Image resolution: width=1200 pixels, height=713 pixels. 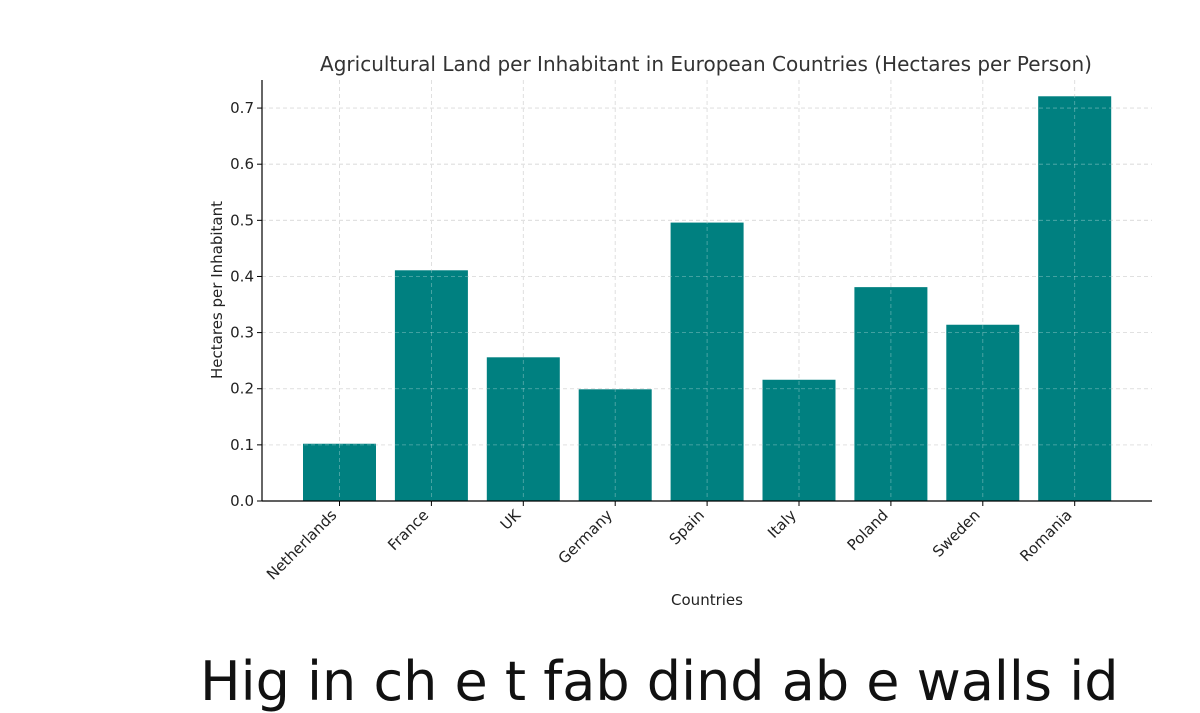 What do you see at coordinates (242, 108) in the screenshot?
I see `y-tick-label: 0.7` at bounding box center [242, 108].